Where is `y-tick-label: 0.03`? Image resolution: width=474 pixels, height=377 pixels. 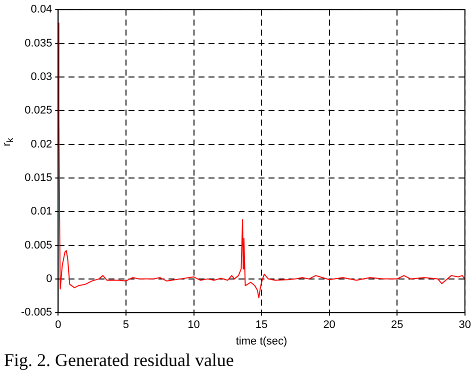 y-tick-label: 0.03 is located at coordinates (41, 76).